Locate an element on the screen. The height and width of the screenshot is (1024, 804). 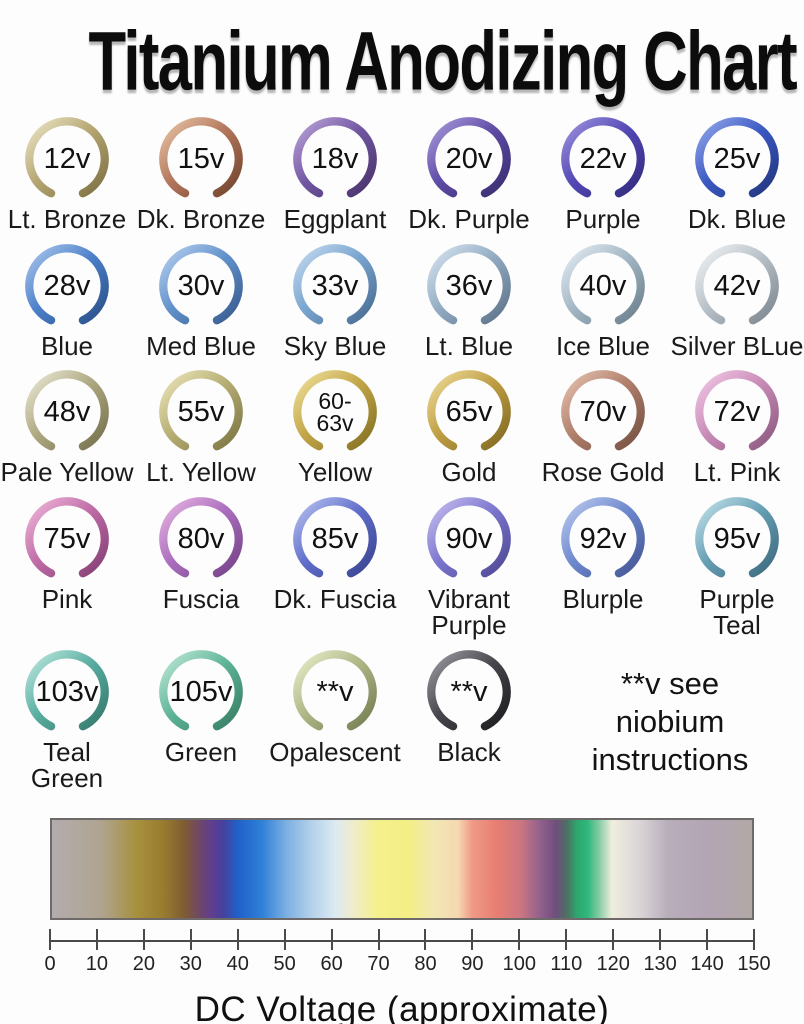
ring-voltage: 48v is located at coordinates (67, 412).